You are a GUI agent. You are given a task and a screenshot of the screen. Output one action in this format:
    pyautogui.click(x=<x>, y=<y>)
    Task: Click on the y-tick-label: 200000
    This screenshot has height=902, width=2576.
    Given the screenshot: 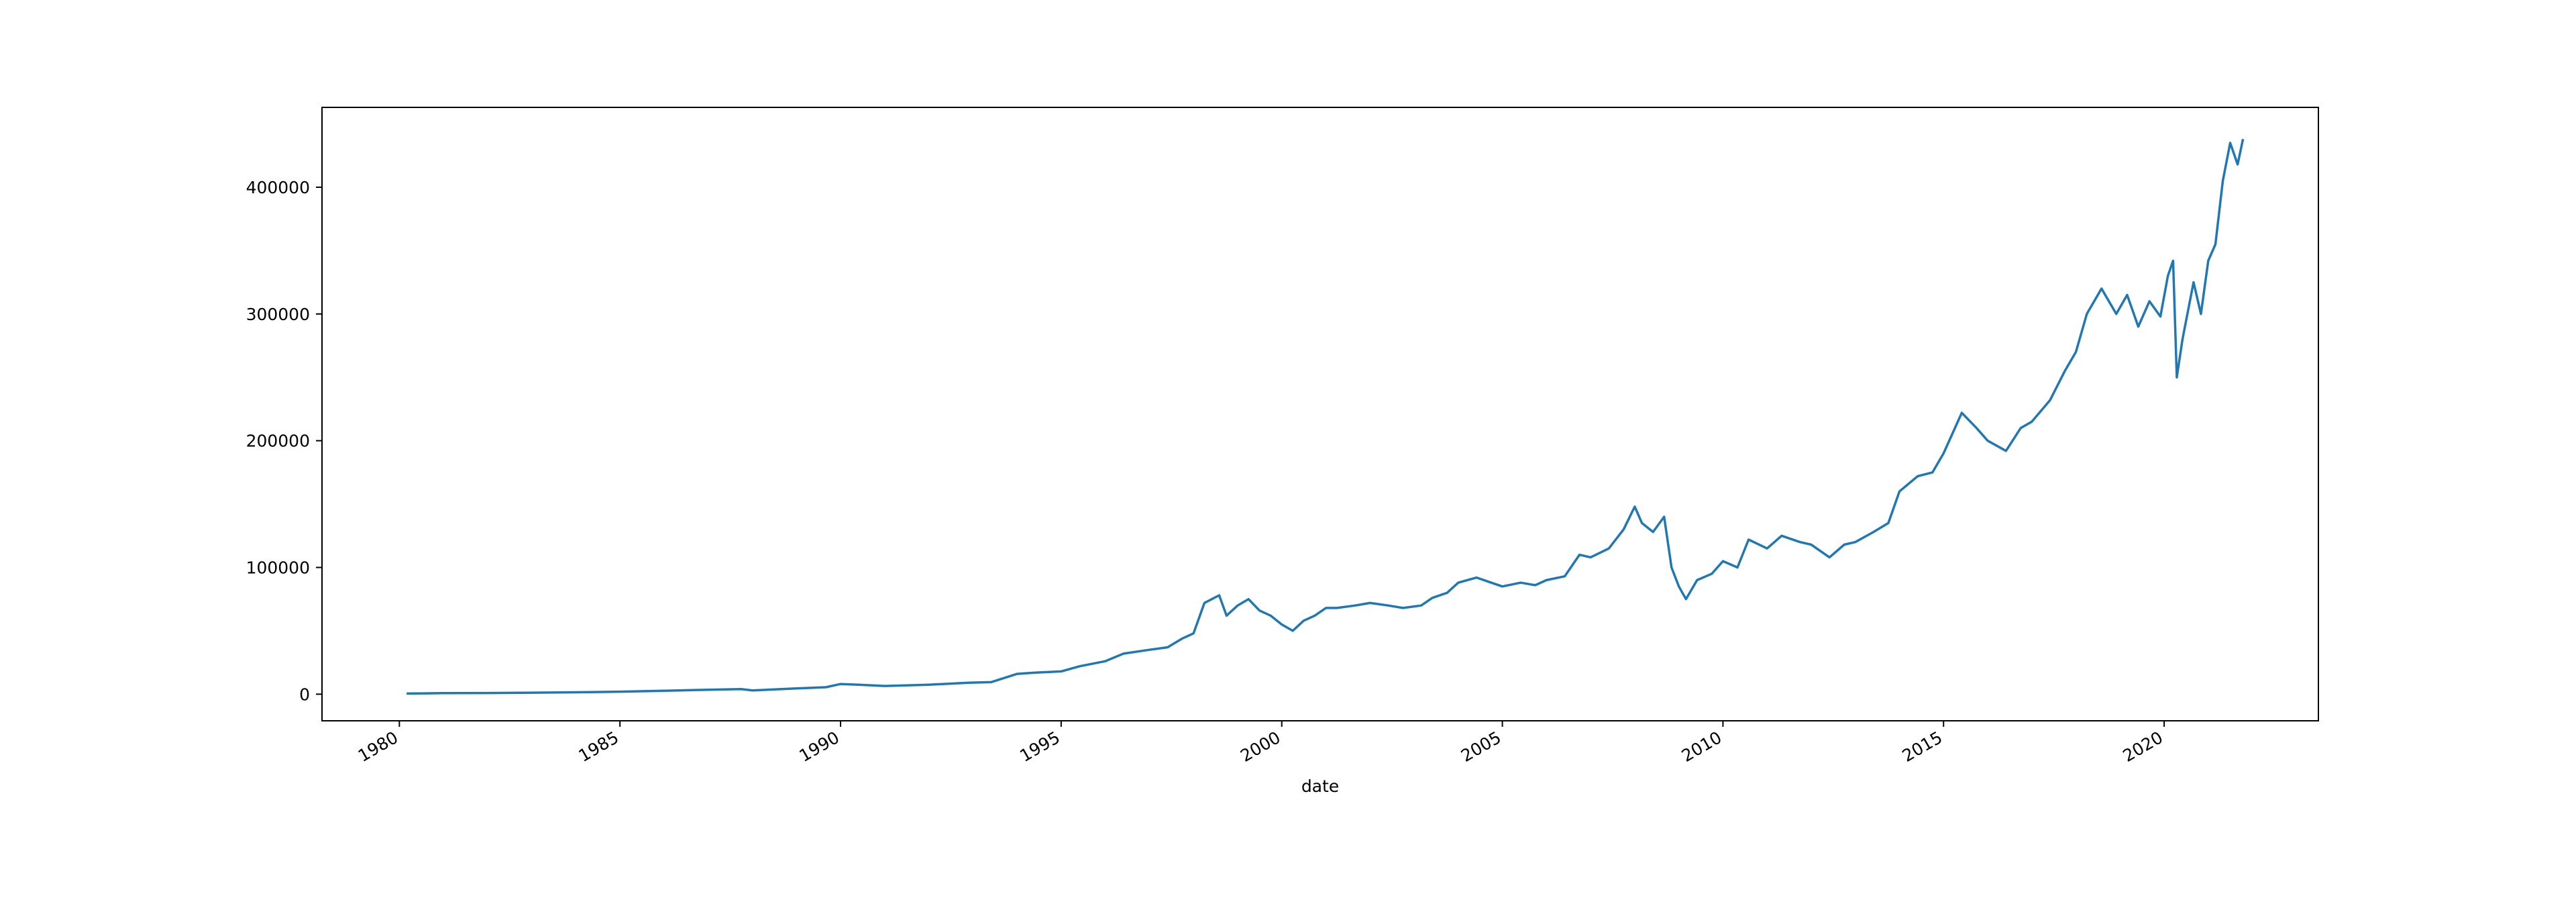 What is the action you would take?
    pyautogui.click(x=278, y=441)
    